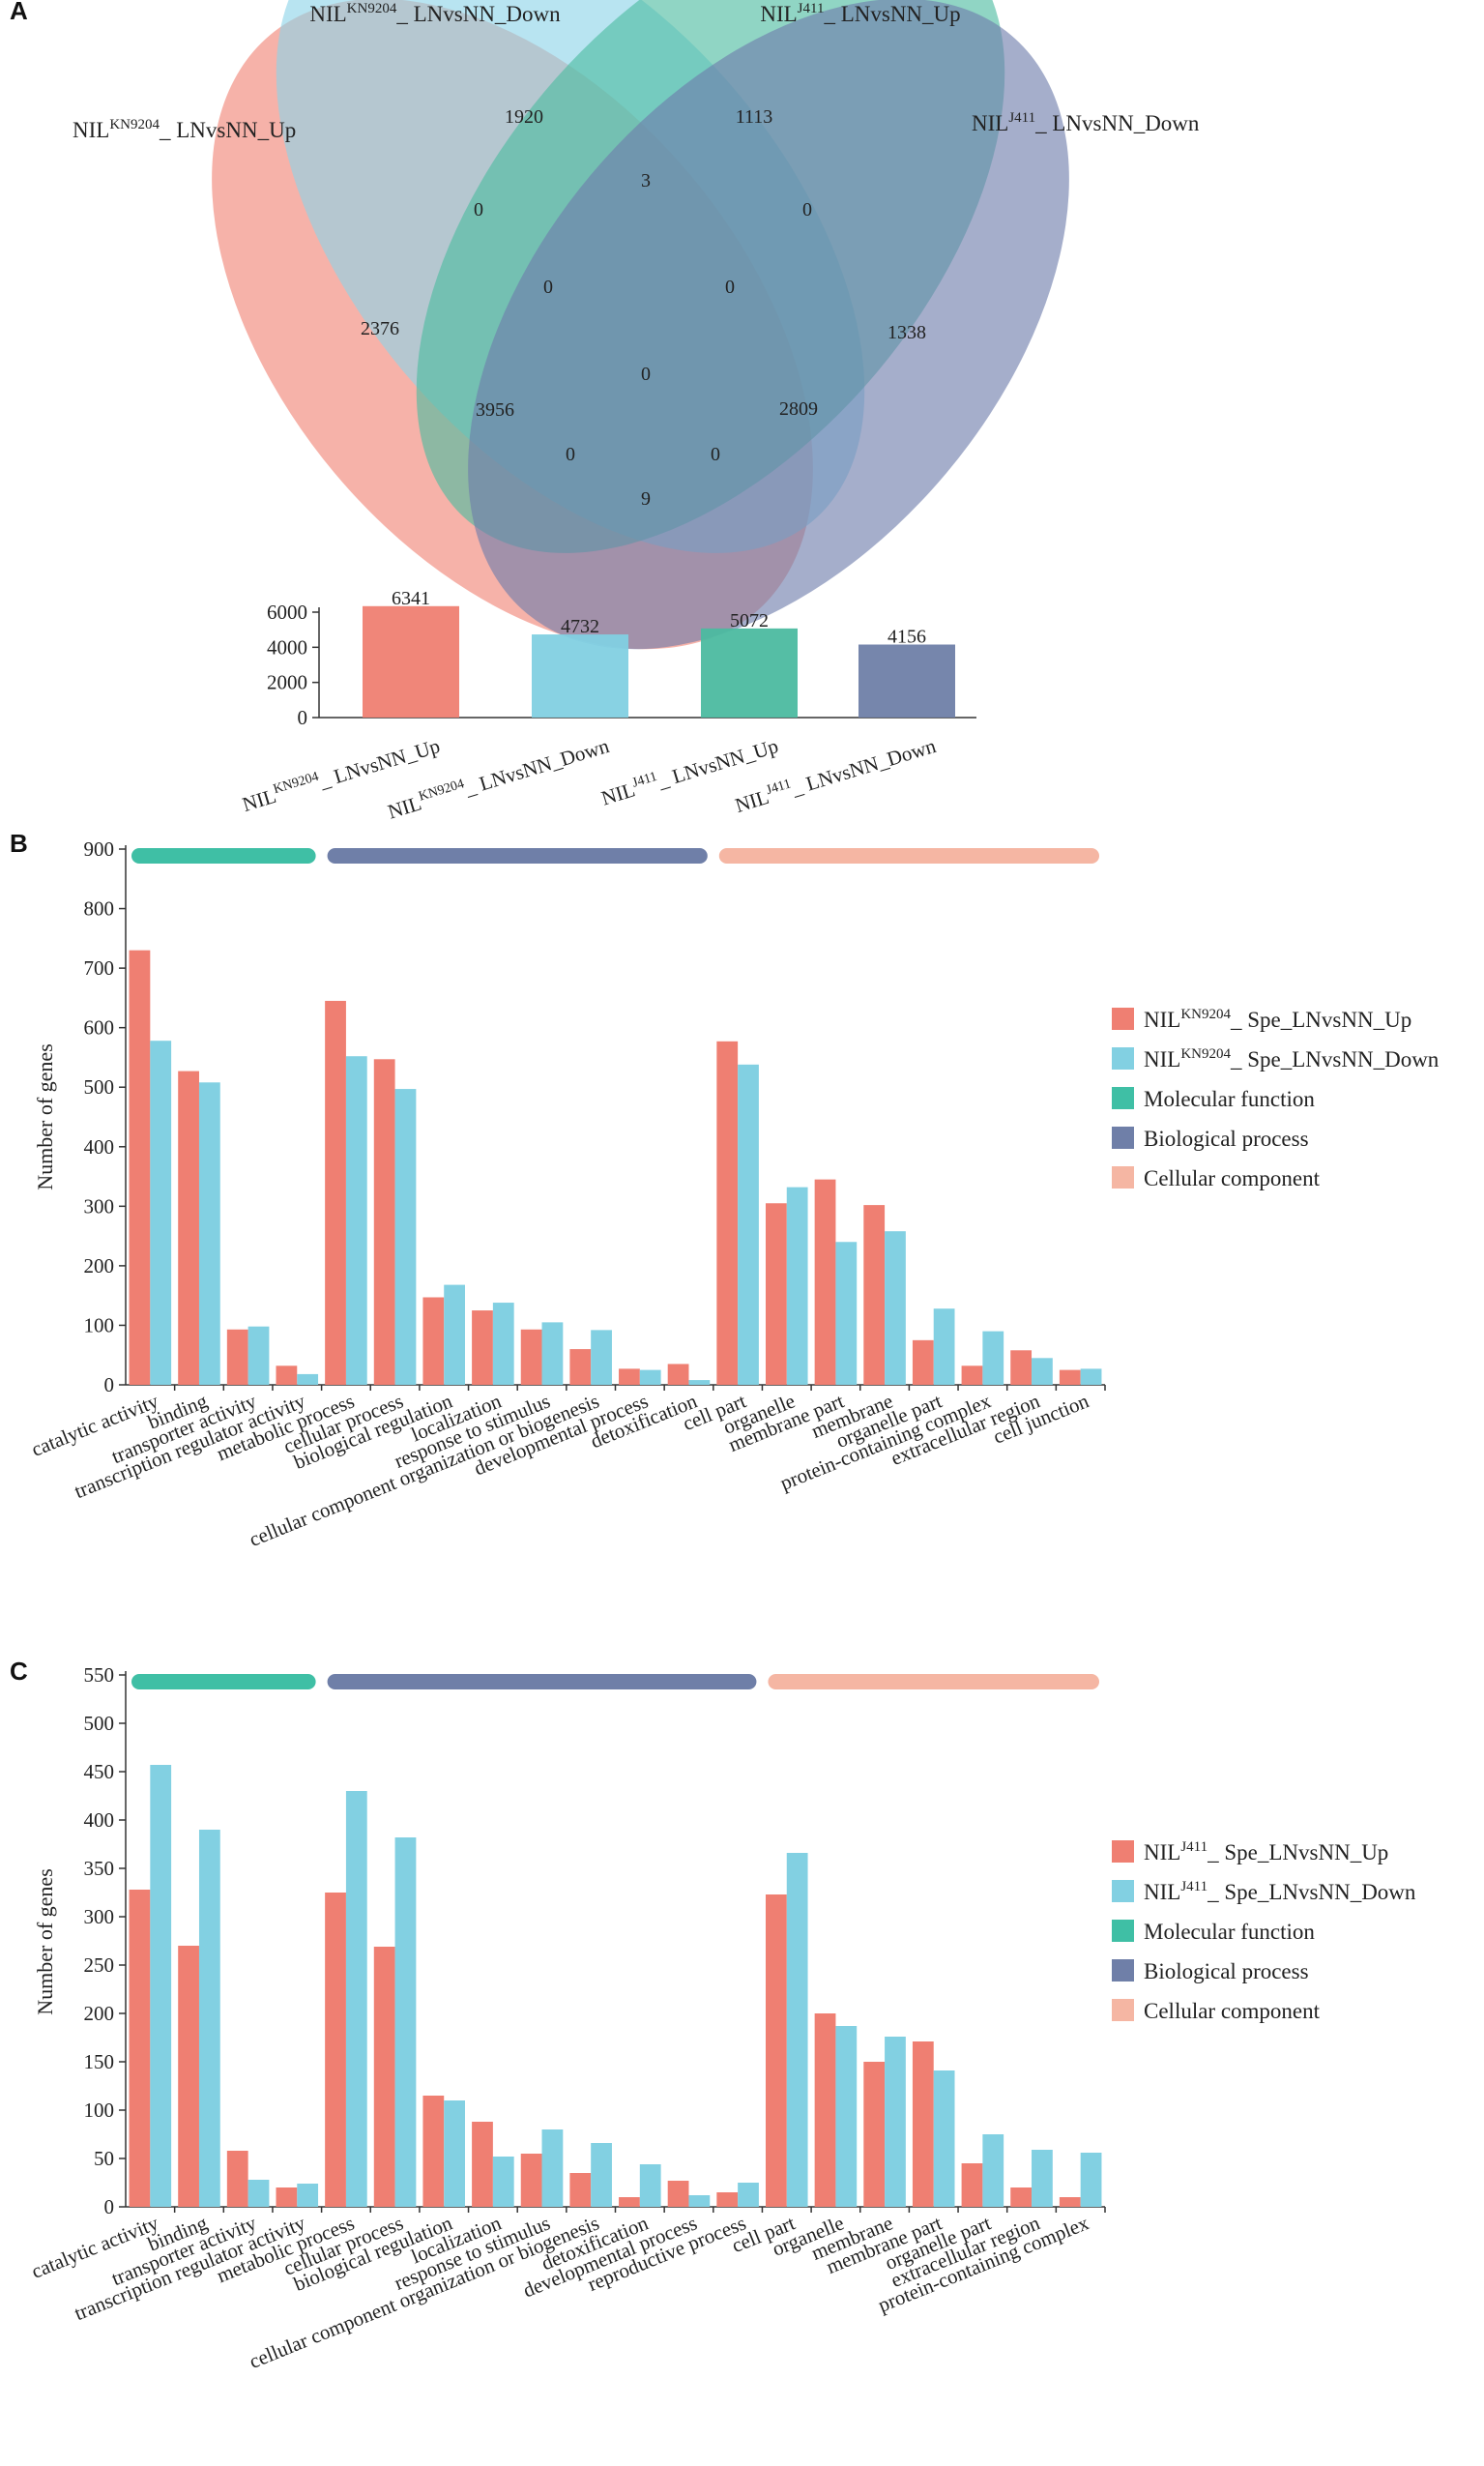  What do you see at coordinates (755, 117) in the screenshot?
I see `venn-region-C_only: 1113` at bounding box center [755, 117].